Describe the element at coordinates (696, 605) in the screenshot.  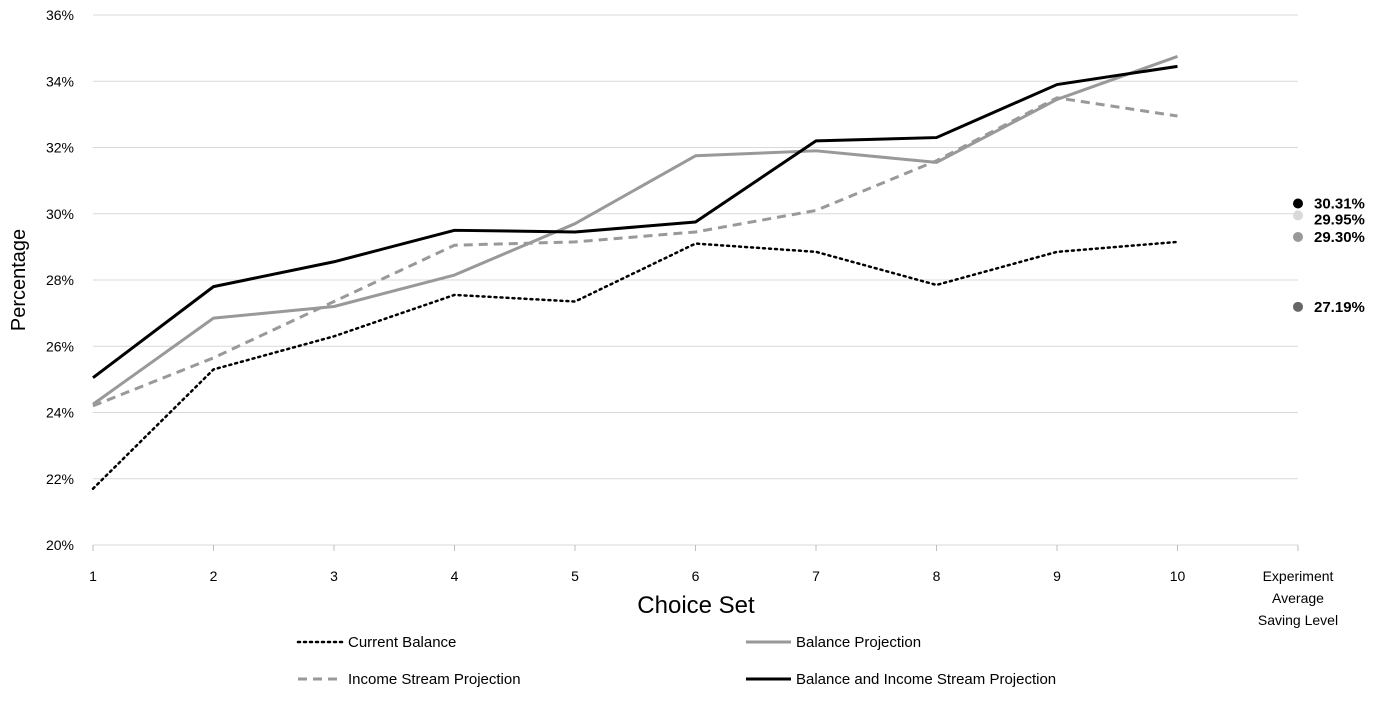
I see `x-axis-title: Choice Set` at that location.